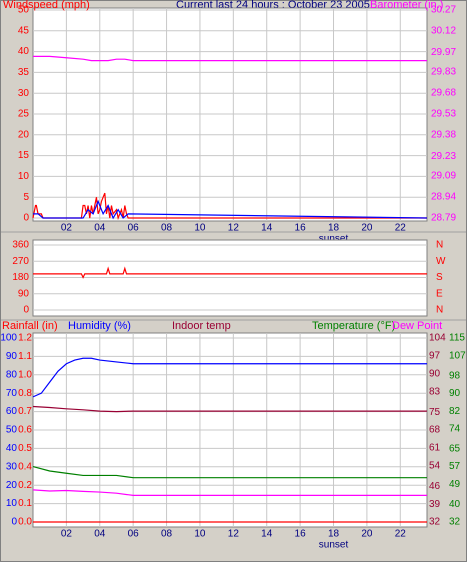 The width and height of the screenshot is (467, 562). Describe the element at coordinates (30, 326) in the screenshot. I see `series-name: Rainfall (in)` at that location.